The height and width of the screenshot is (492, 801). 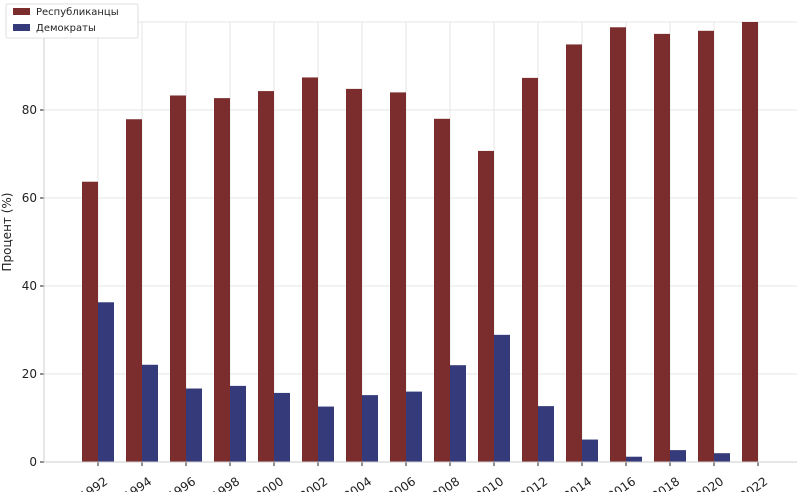 What do you see at coordinates (709, 483) in the screenshot?
I see `x-tick-label: 2020` at bounding box center [709, 483].